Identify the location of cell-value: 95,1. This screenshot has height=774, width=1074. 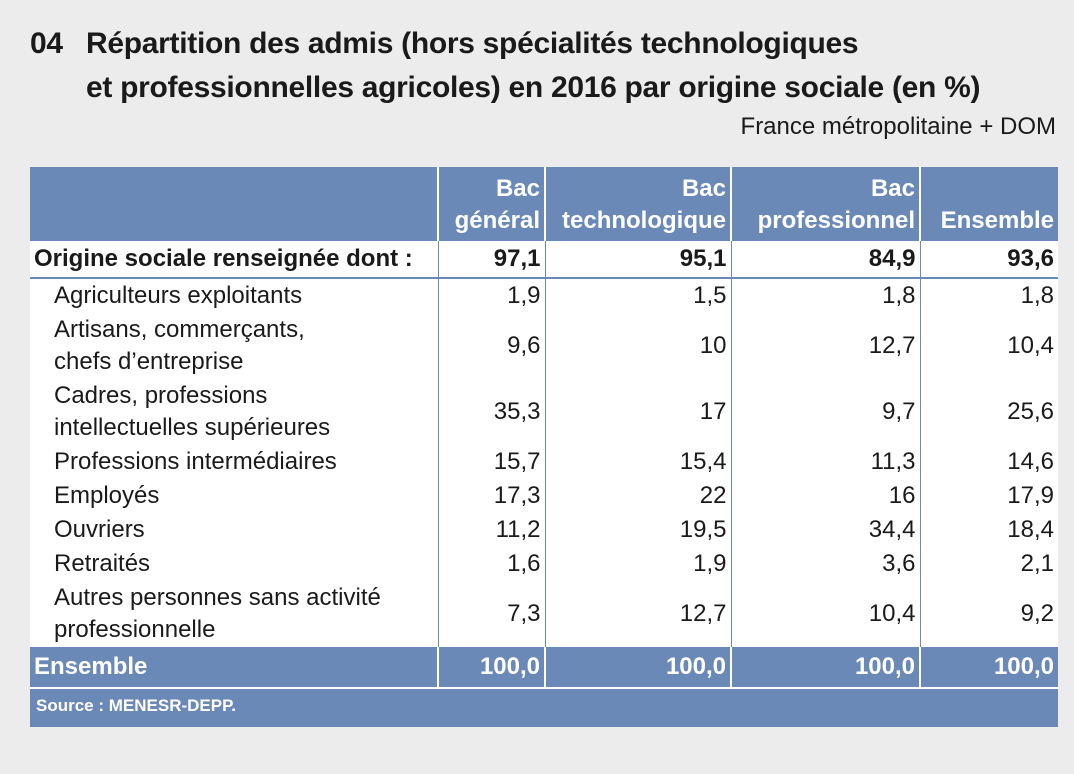
(637, 260).